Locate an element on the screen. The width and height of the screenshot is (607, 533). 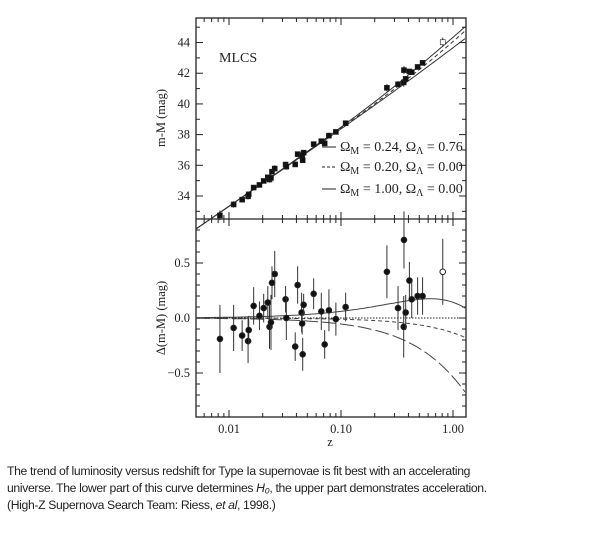
y-tick-label: −0.5 is located at coordinates (178, 373).